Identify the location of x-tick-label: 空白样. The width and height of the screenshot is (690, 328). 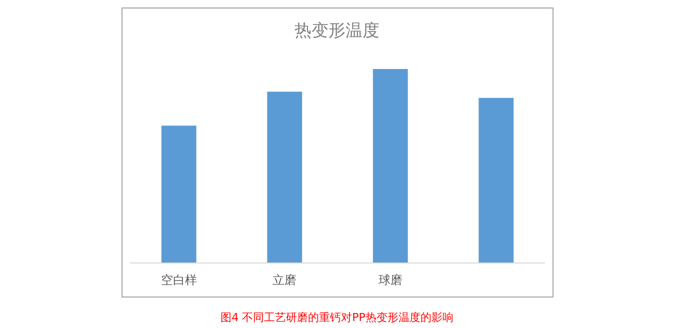
(178, 280).